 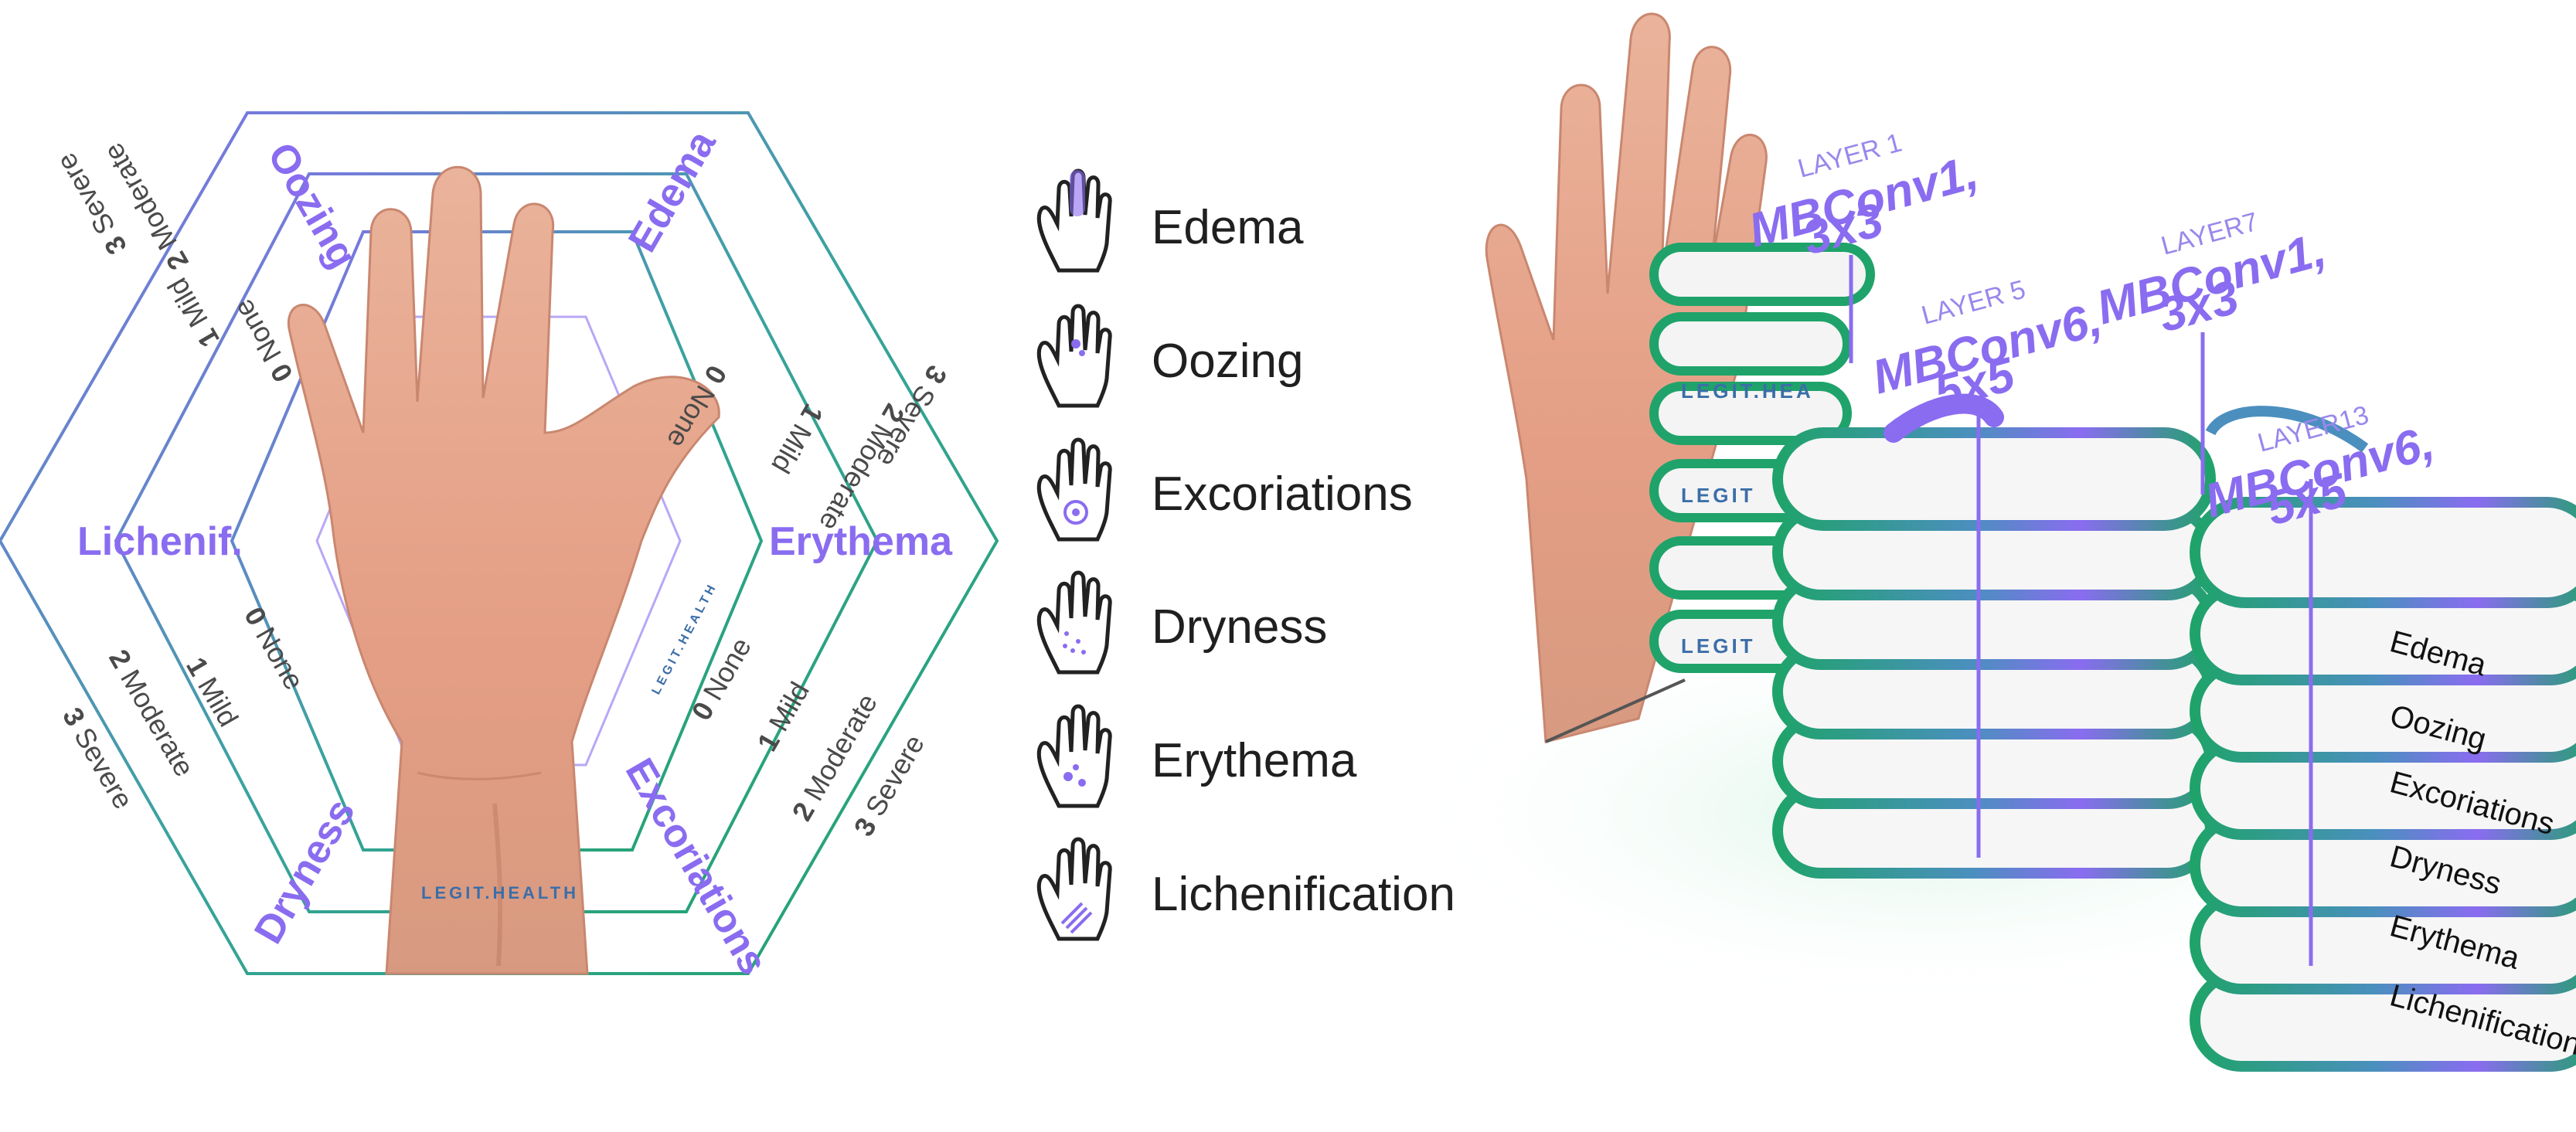 What do you see at coordinates (500, 893) in the screenshot?
I see `hex-watermark: LEGIT.HEALTH` at bounding box center [500, 893].